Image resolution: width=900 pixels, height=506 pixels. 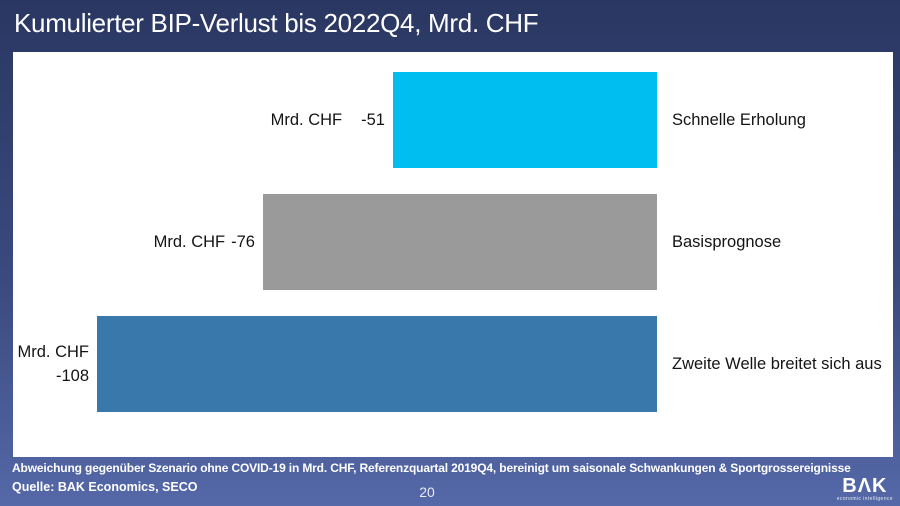 I want to click on bar-category-label: Basisprognose, so click(x=727, y=241).